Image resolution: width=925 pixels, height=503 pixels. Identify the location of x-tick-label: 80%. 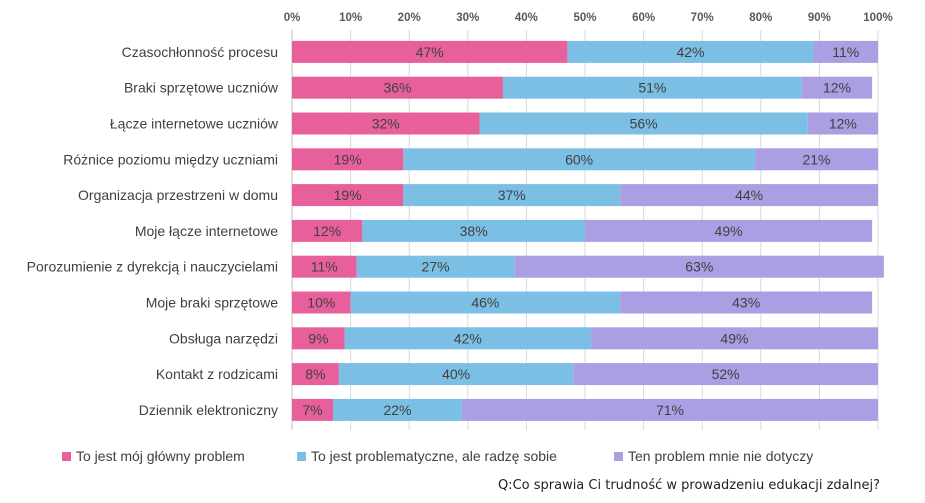
(760, 18).